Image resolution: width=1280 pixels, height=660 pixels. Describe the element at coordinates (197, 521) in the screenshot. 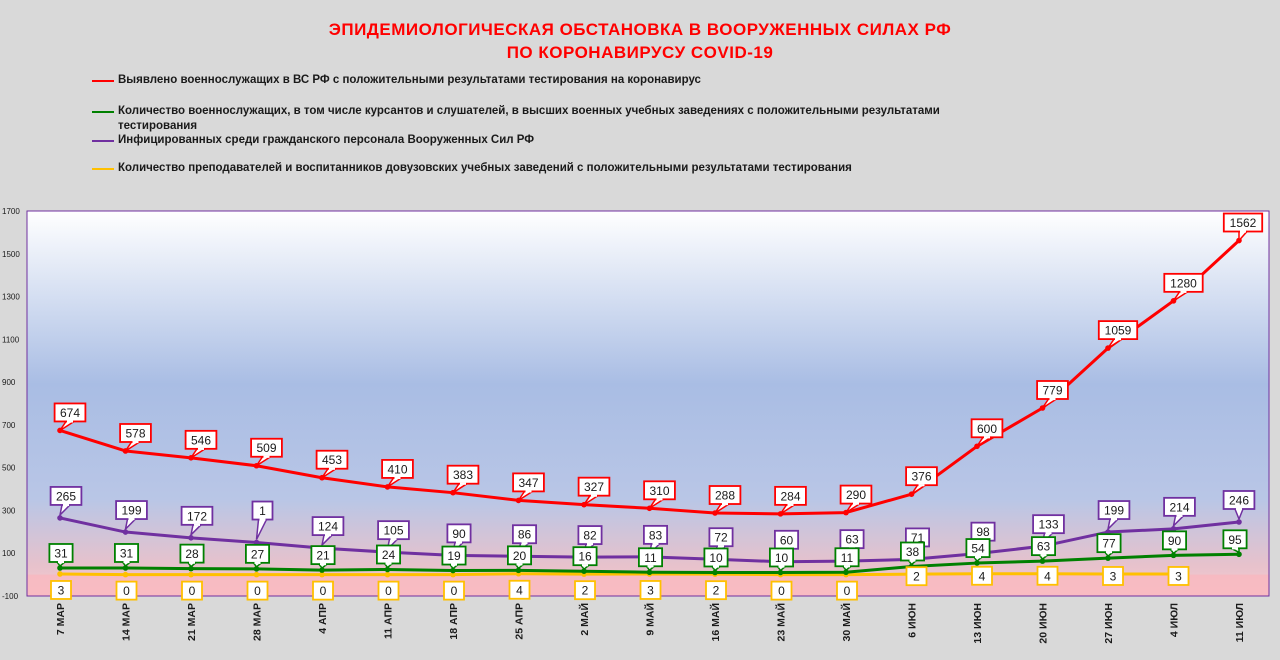

I see `data-label: 172` at that location.